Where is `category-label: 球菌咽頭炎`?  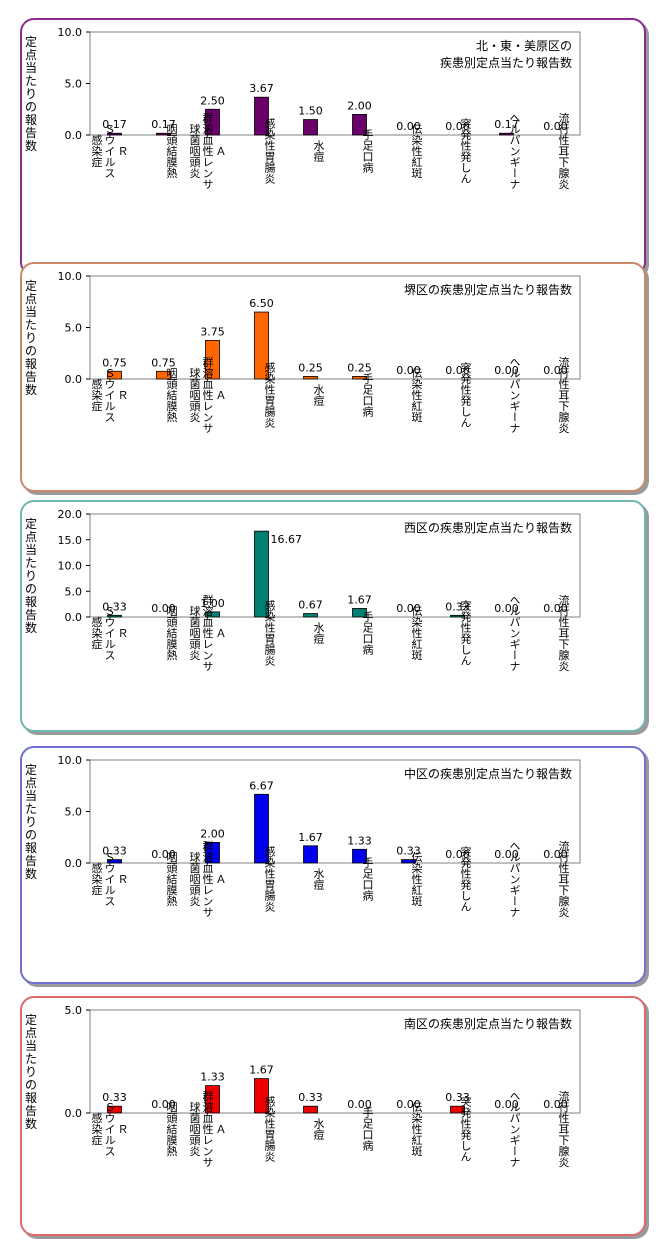
category-label: 球菌咽頭炎 is located at coordinates (194, 394).